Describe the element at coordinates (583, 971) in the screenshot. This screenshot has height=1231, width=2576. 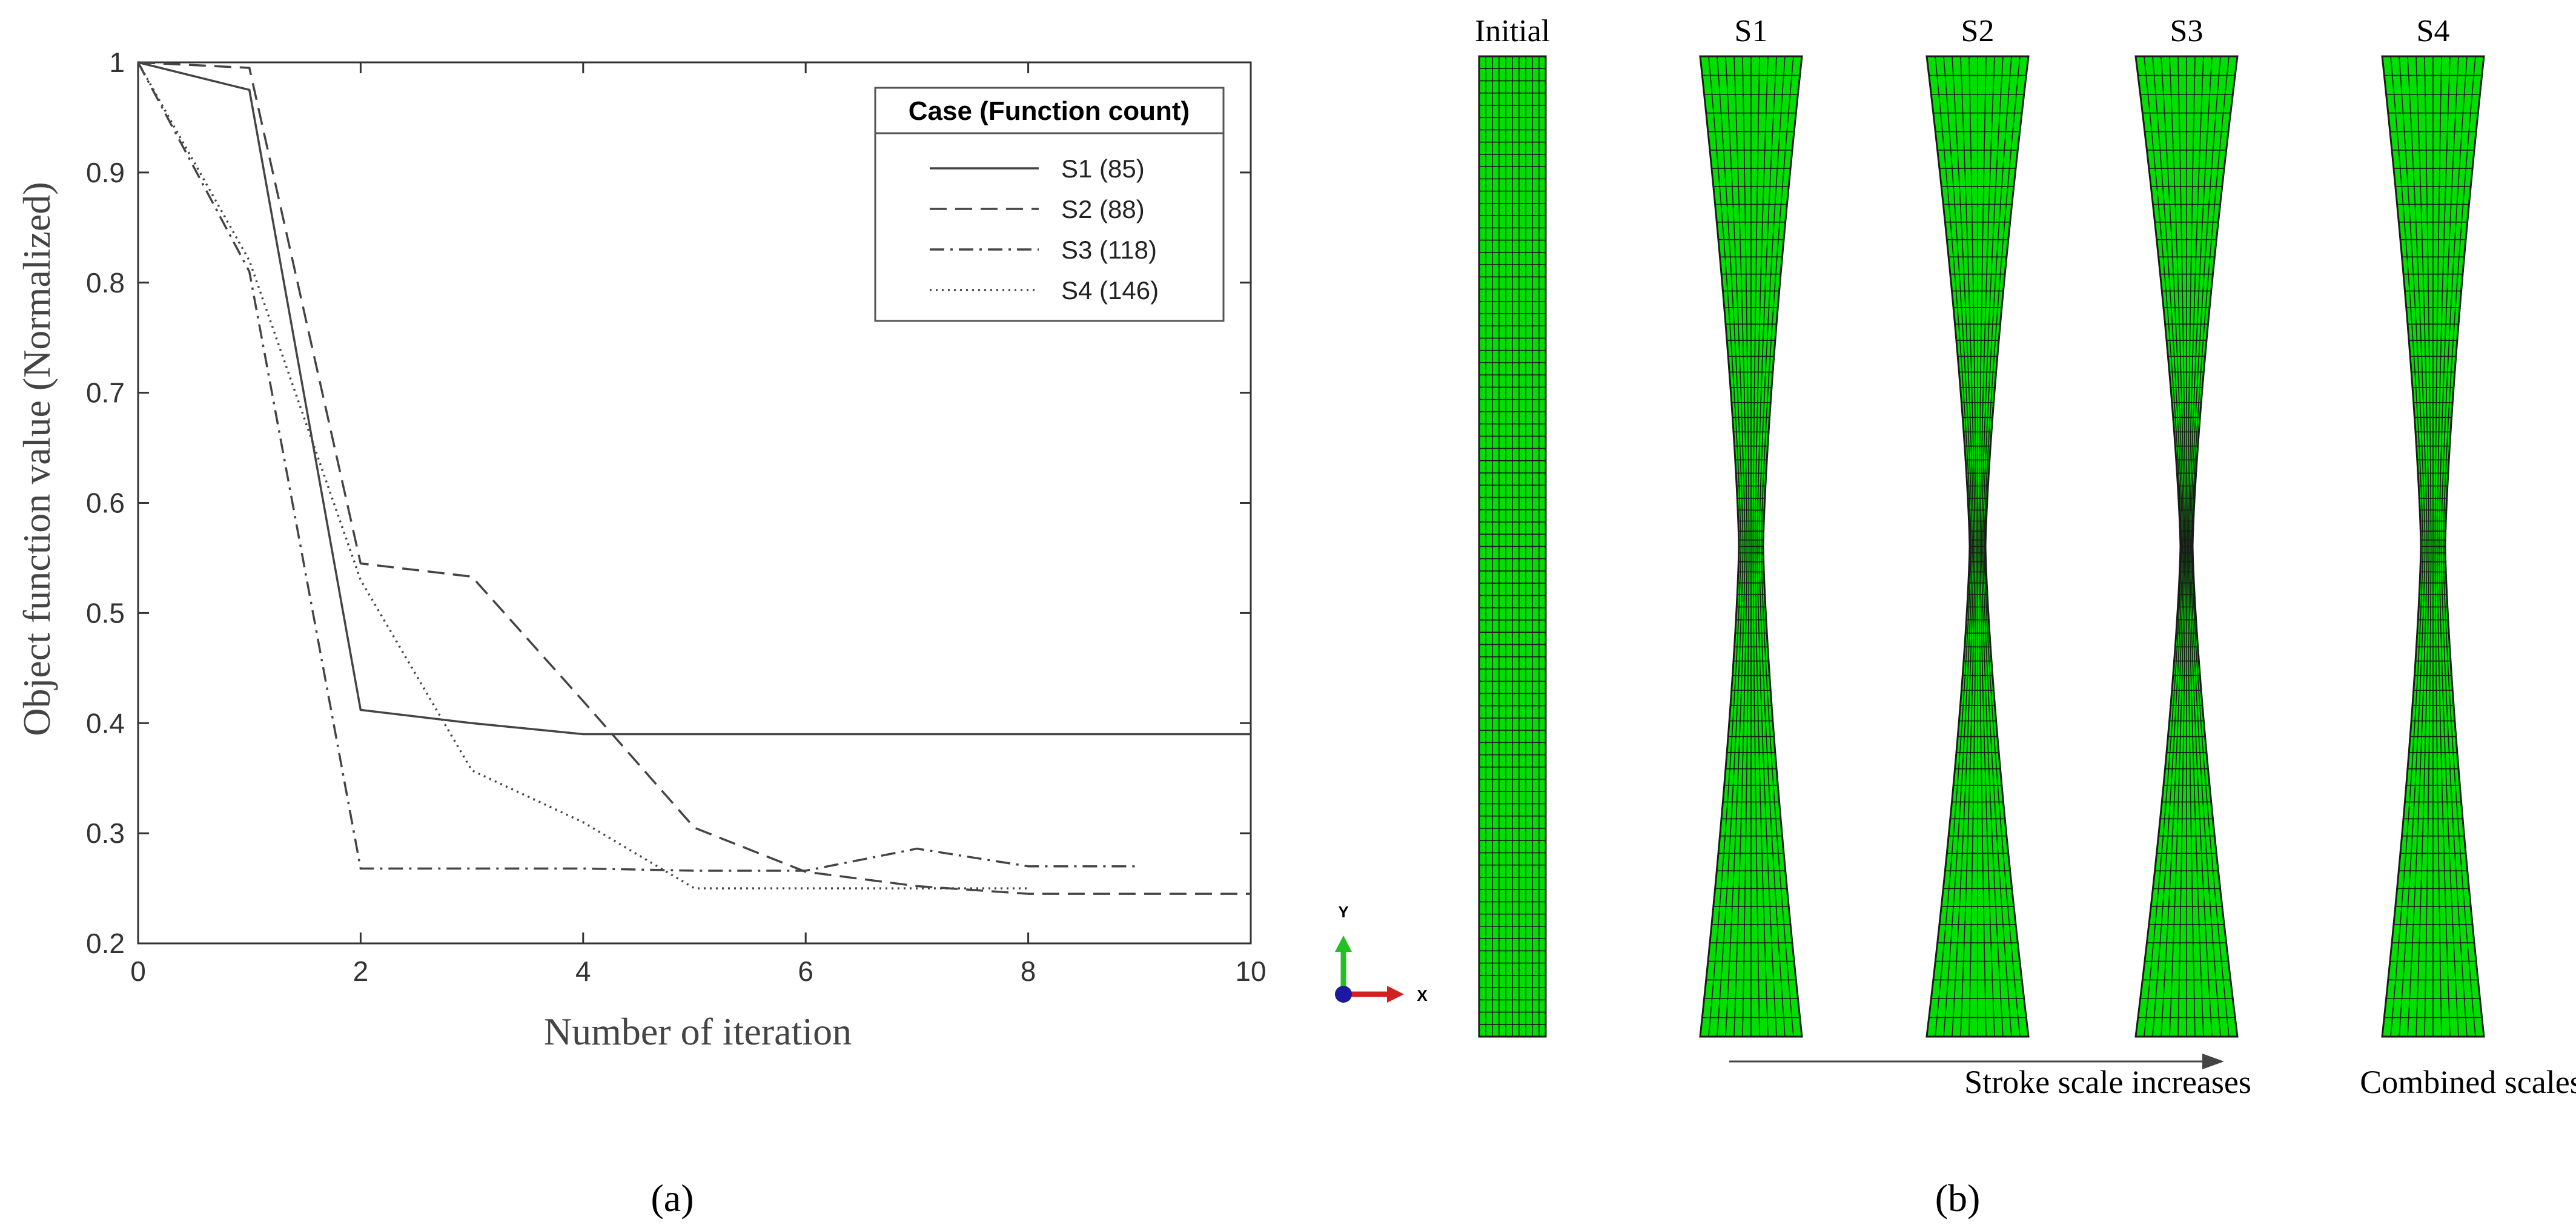
I see `x-tick-label: 4` at that location.